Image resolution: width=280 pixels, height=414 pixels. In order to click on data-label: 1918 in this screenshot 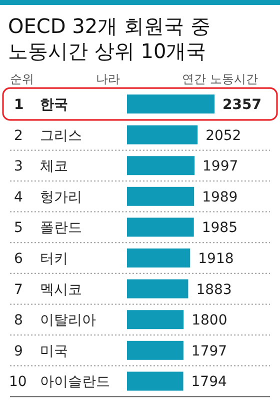, I will do `click(216, 259)`.